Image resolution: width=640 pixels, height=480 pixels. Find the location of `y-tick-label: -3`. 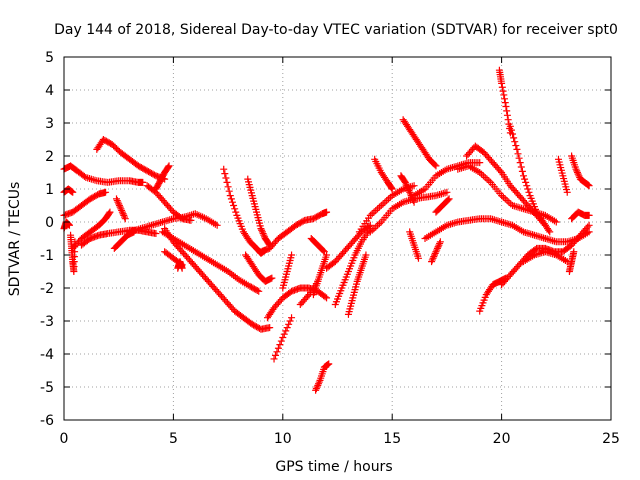

y-tick-label: -3 is located at coordinates (47, 322).